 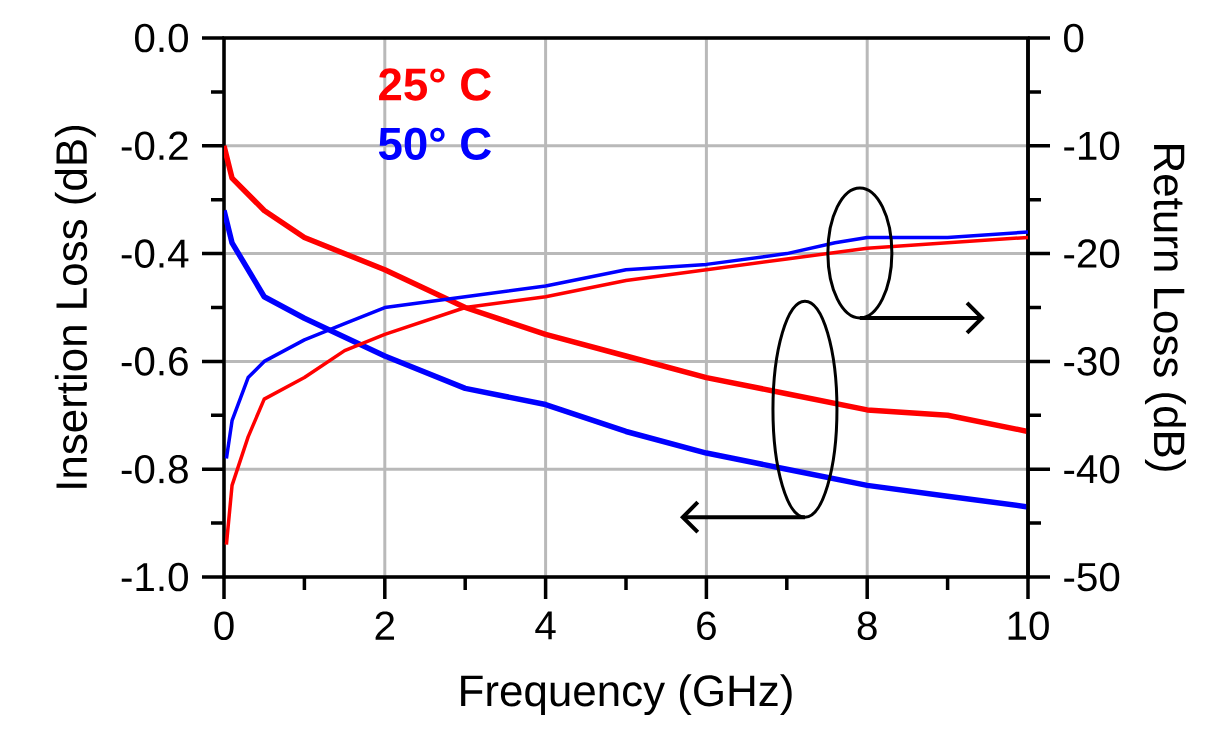 I want to click on y2-tick-label: -40, so click(x=1092, y=469).